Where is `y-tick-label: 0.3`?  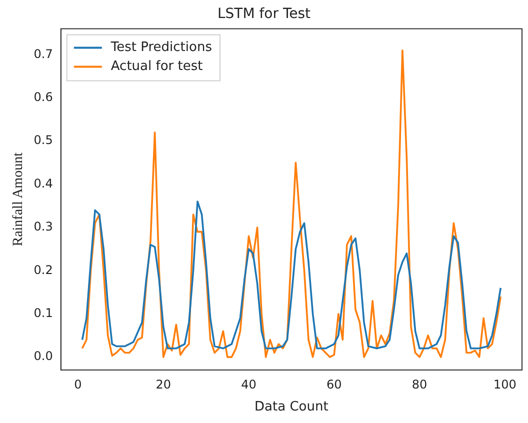 y-tick-label: 0.3 is located at coordinates (43, 227).